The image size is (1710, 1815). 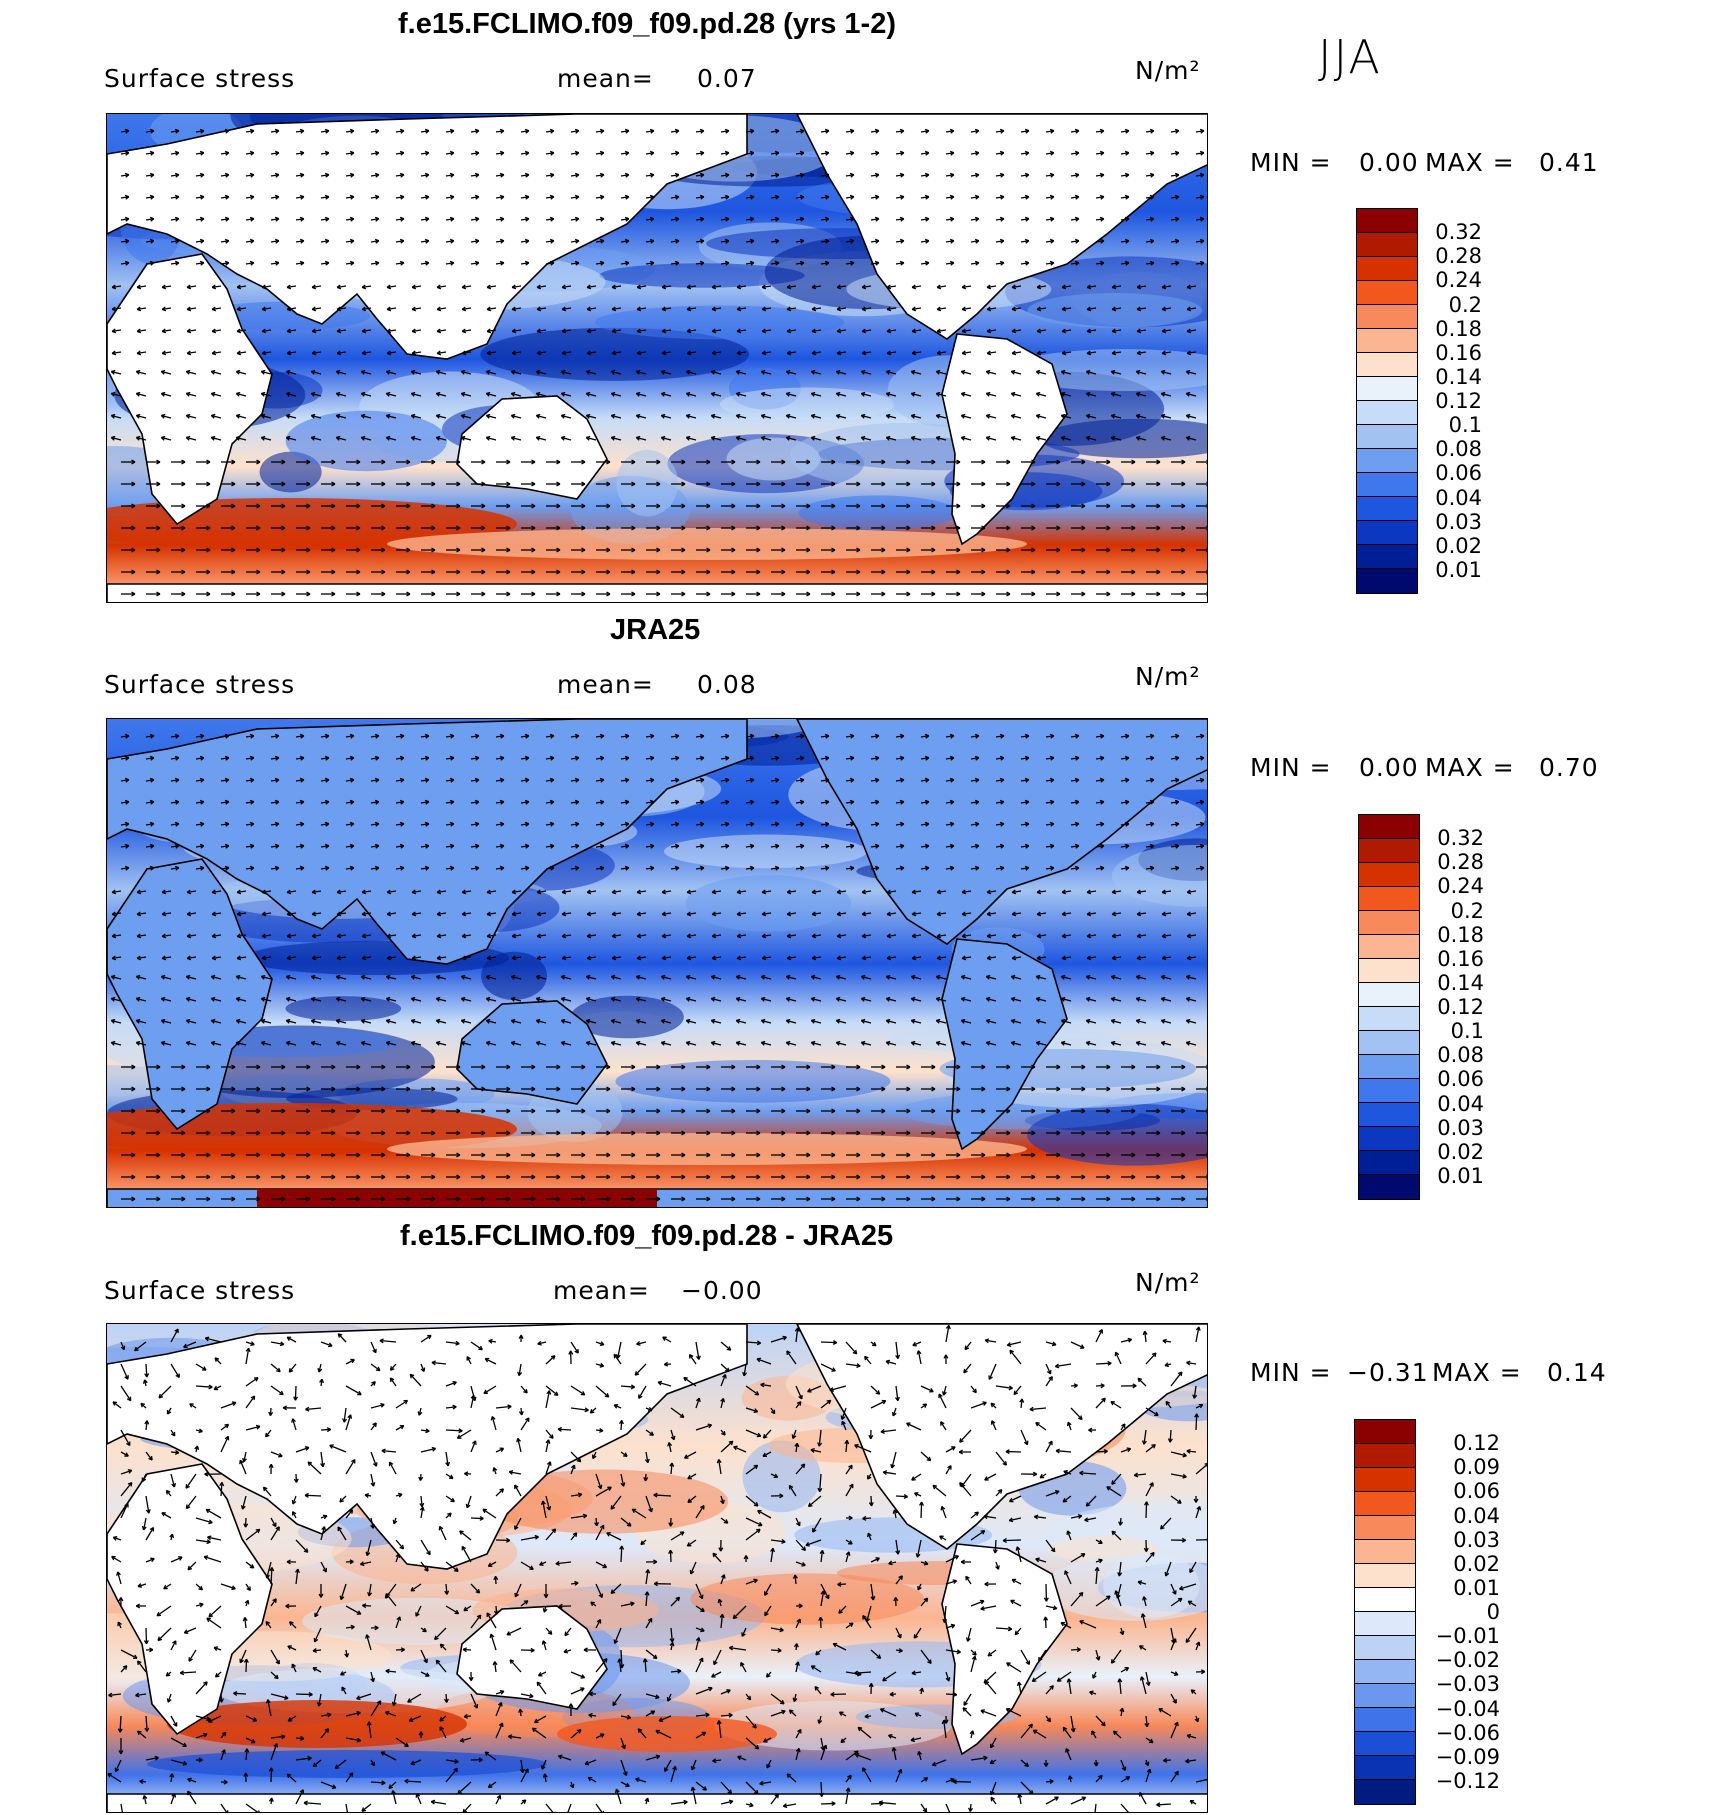 I want to click on panel-2-mean-value: 0.08, so click(x=727, y=684).